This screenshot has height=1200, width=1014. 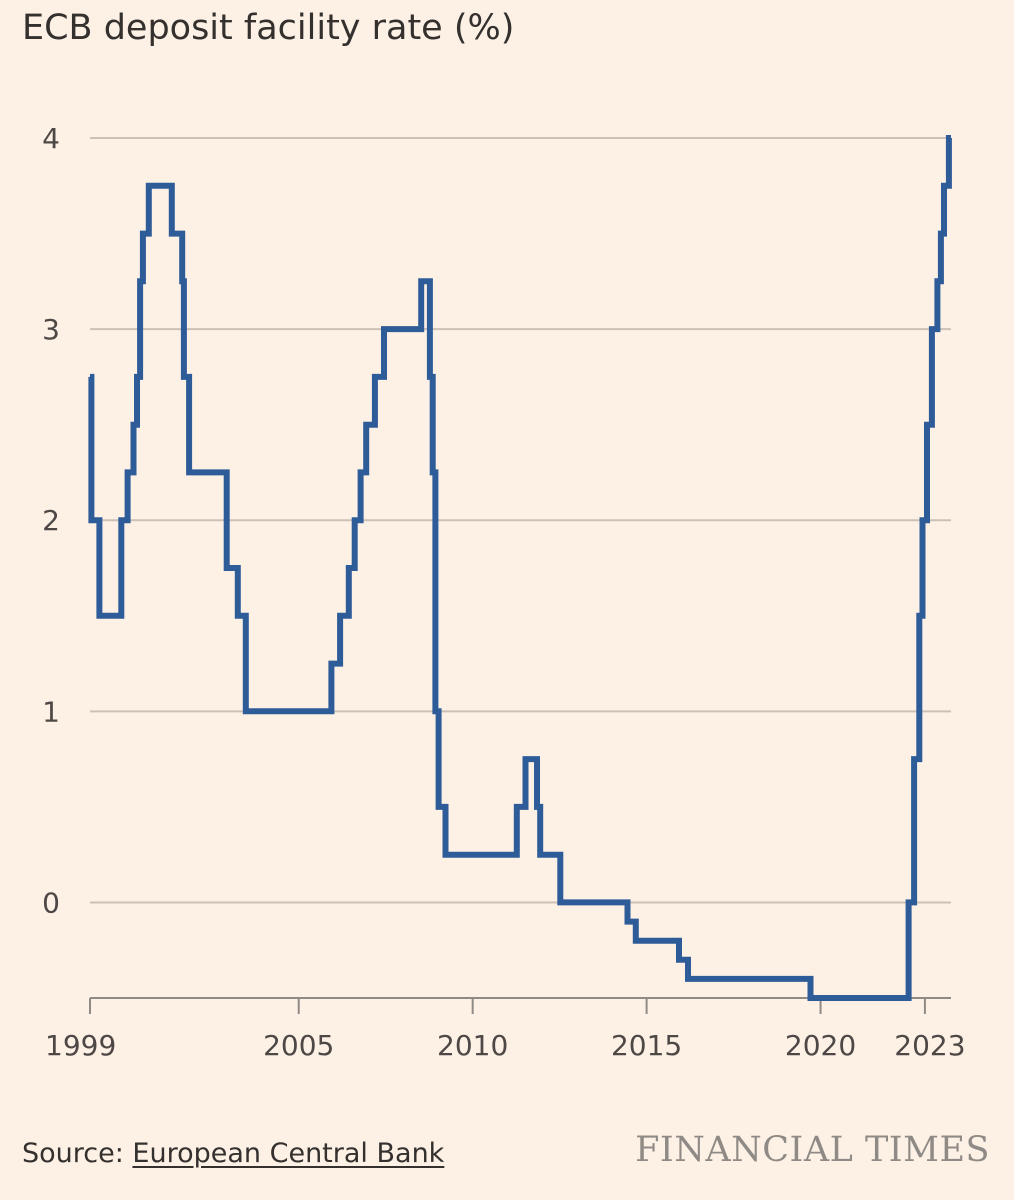 What do you see at coordinates (51, 138) in the screenshot?
I see `y-tick-label: 4` at bounding box center [51, 138].